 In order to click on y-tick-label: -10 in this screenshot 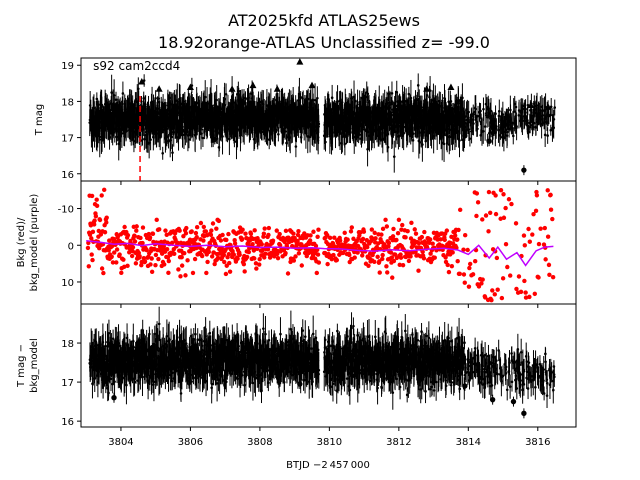, I will do `click(66, 210)`.